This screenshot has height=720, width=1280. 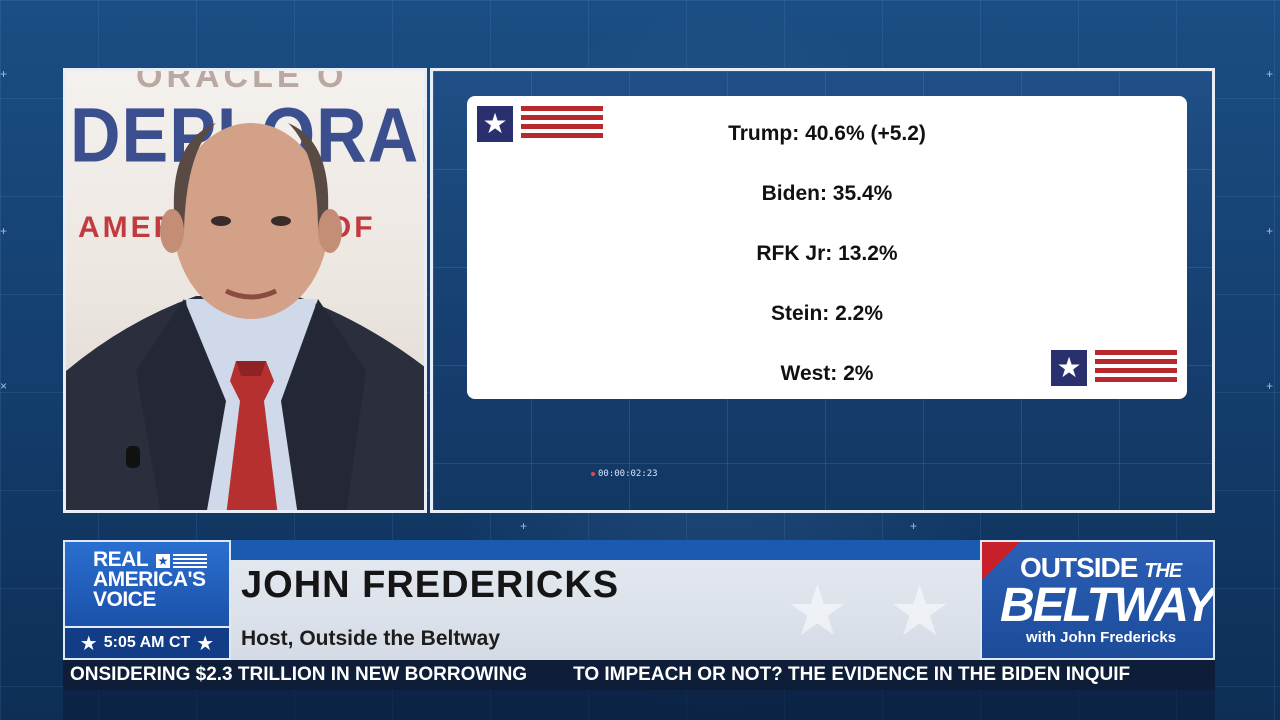 What do you see at coordinates (1079, 567) in the screenshot?
I see `show-logo-outside: OUTSIDE` at bounding box center [1079, 567].